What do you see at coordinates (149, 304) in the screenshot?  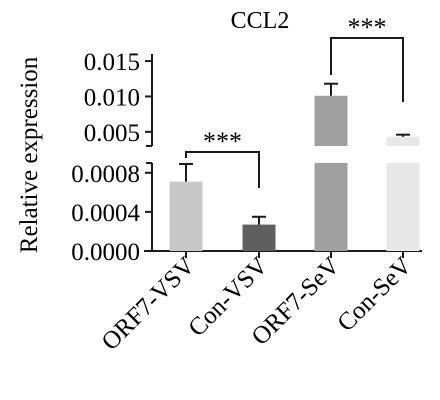 I see `x-tick-label: ORF7-VSV` at bounding box center [149, 304].